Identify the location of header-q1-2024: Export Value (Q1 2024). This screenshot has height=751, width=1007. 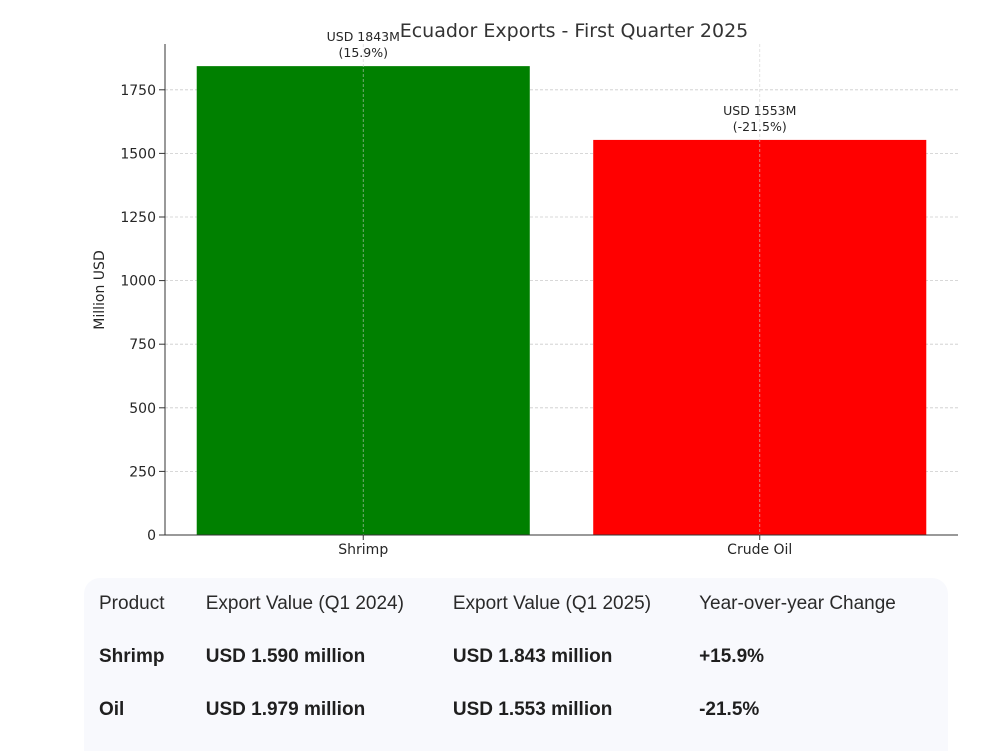
(304, 603).